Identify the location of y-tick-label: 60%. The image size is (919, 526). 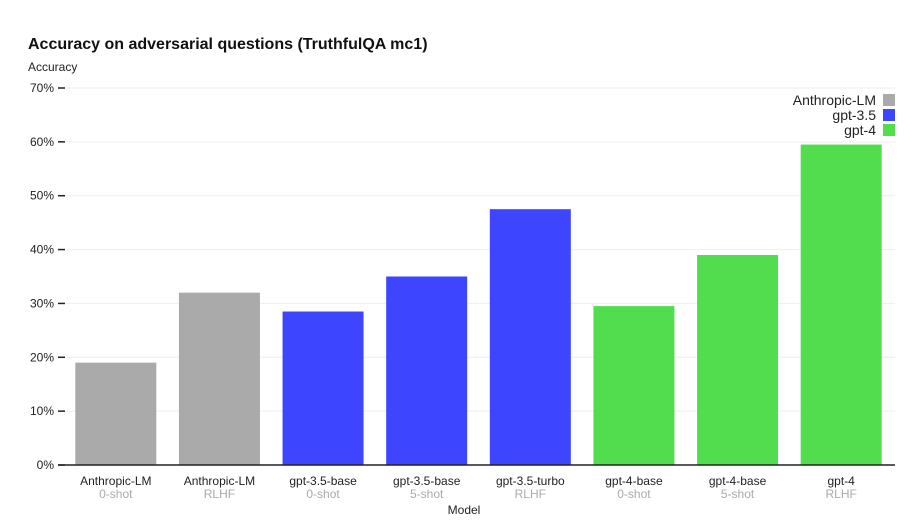
(42, 142).